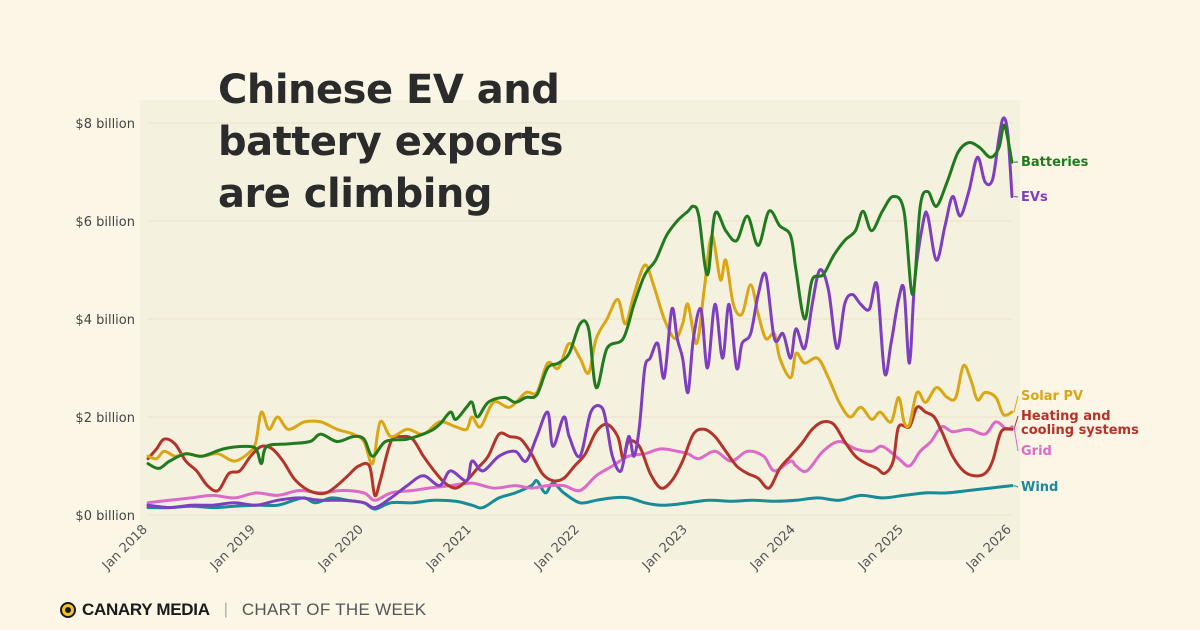 The height and width of the screenshot is (630, 1200). Describe the element at coordinates (146, 609) in the screenshot. I see `brand-name: CANARY MEDIA` at that location.